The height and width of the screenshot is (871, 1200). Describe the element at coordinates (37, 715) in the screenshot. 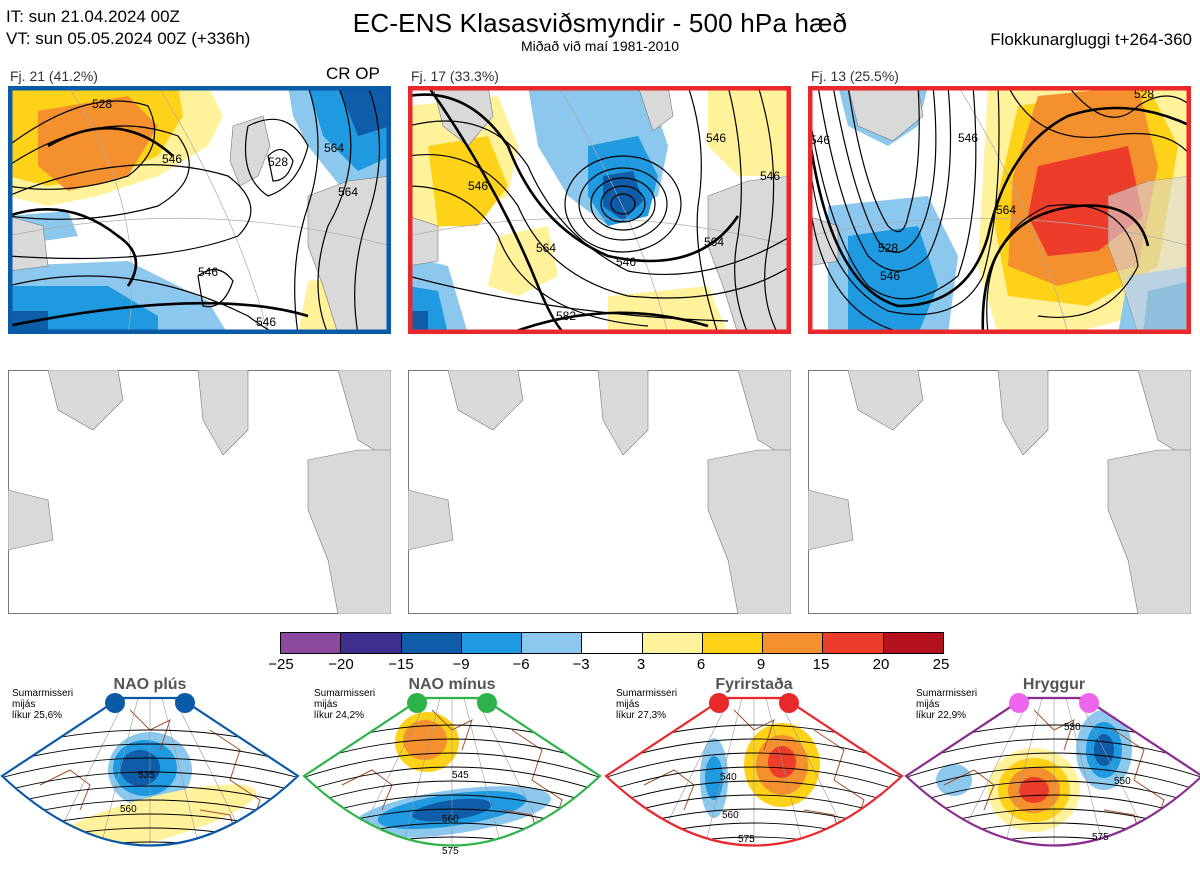

I see `regime-note-line: líkur 25,6%` at that location.